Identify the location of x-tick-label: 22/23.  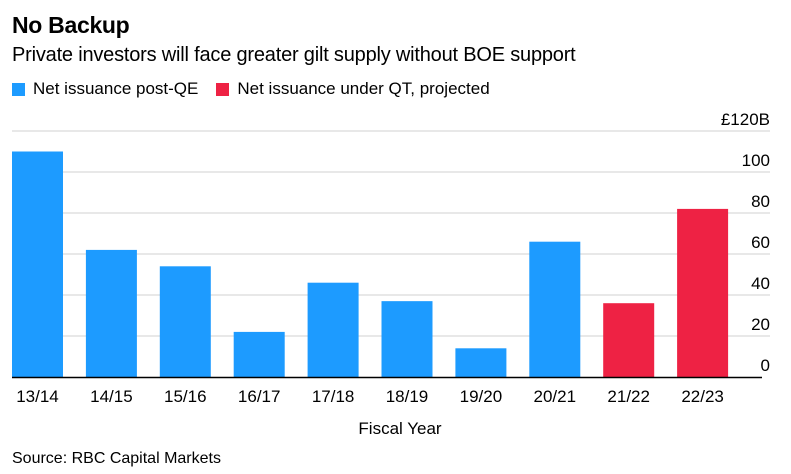
(702, 396).